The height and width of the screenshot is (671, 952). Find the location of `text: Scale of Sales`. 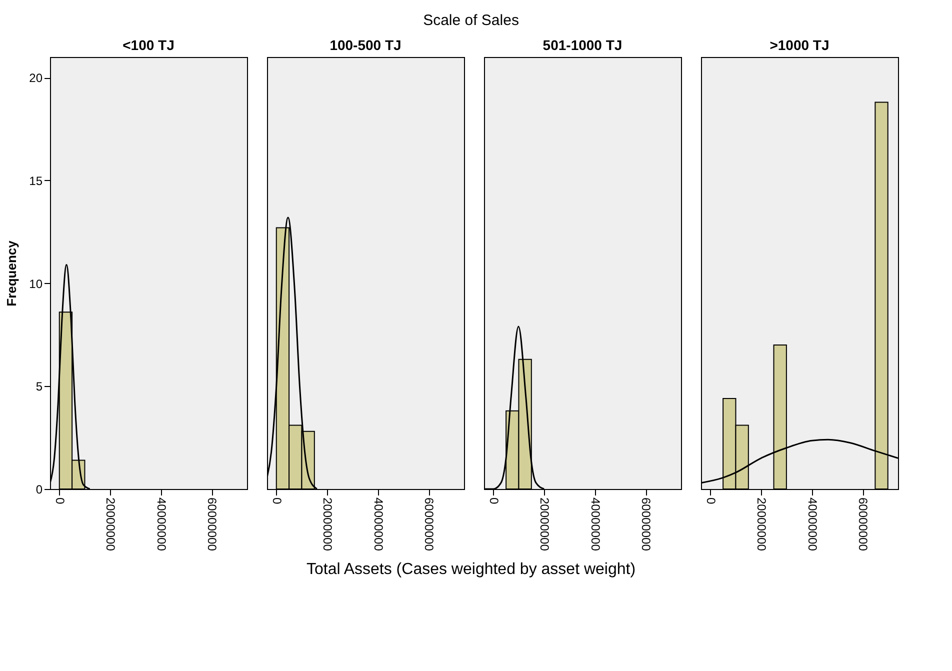

text: Scale of Sales is located at coordinates (471, 20).